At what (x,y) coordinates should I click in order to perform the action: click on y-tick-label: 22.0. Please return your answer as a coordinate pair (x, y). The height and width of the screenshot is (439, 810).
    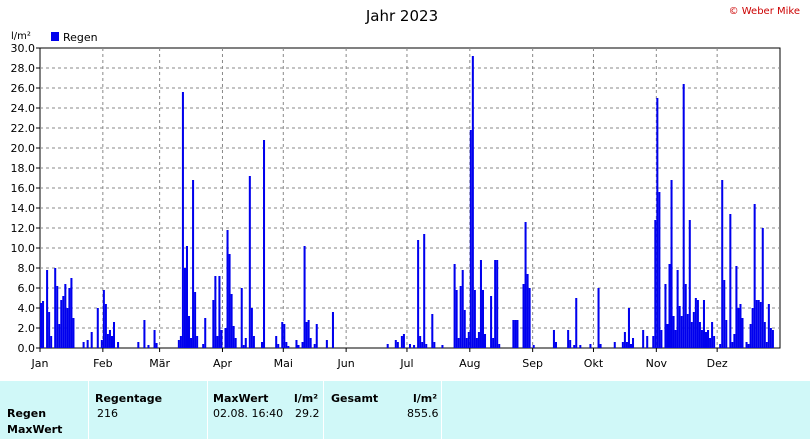
    Looking at the image, I should click on (23, 128).